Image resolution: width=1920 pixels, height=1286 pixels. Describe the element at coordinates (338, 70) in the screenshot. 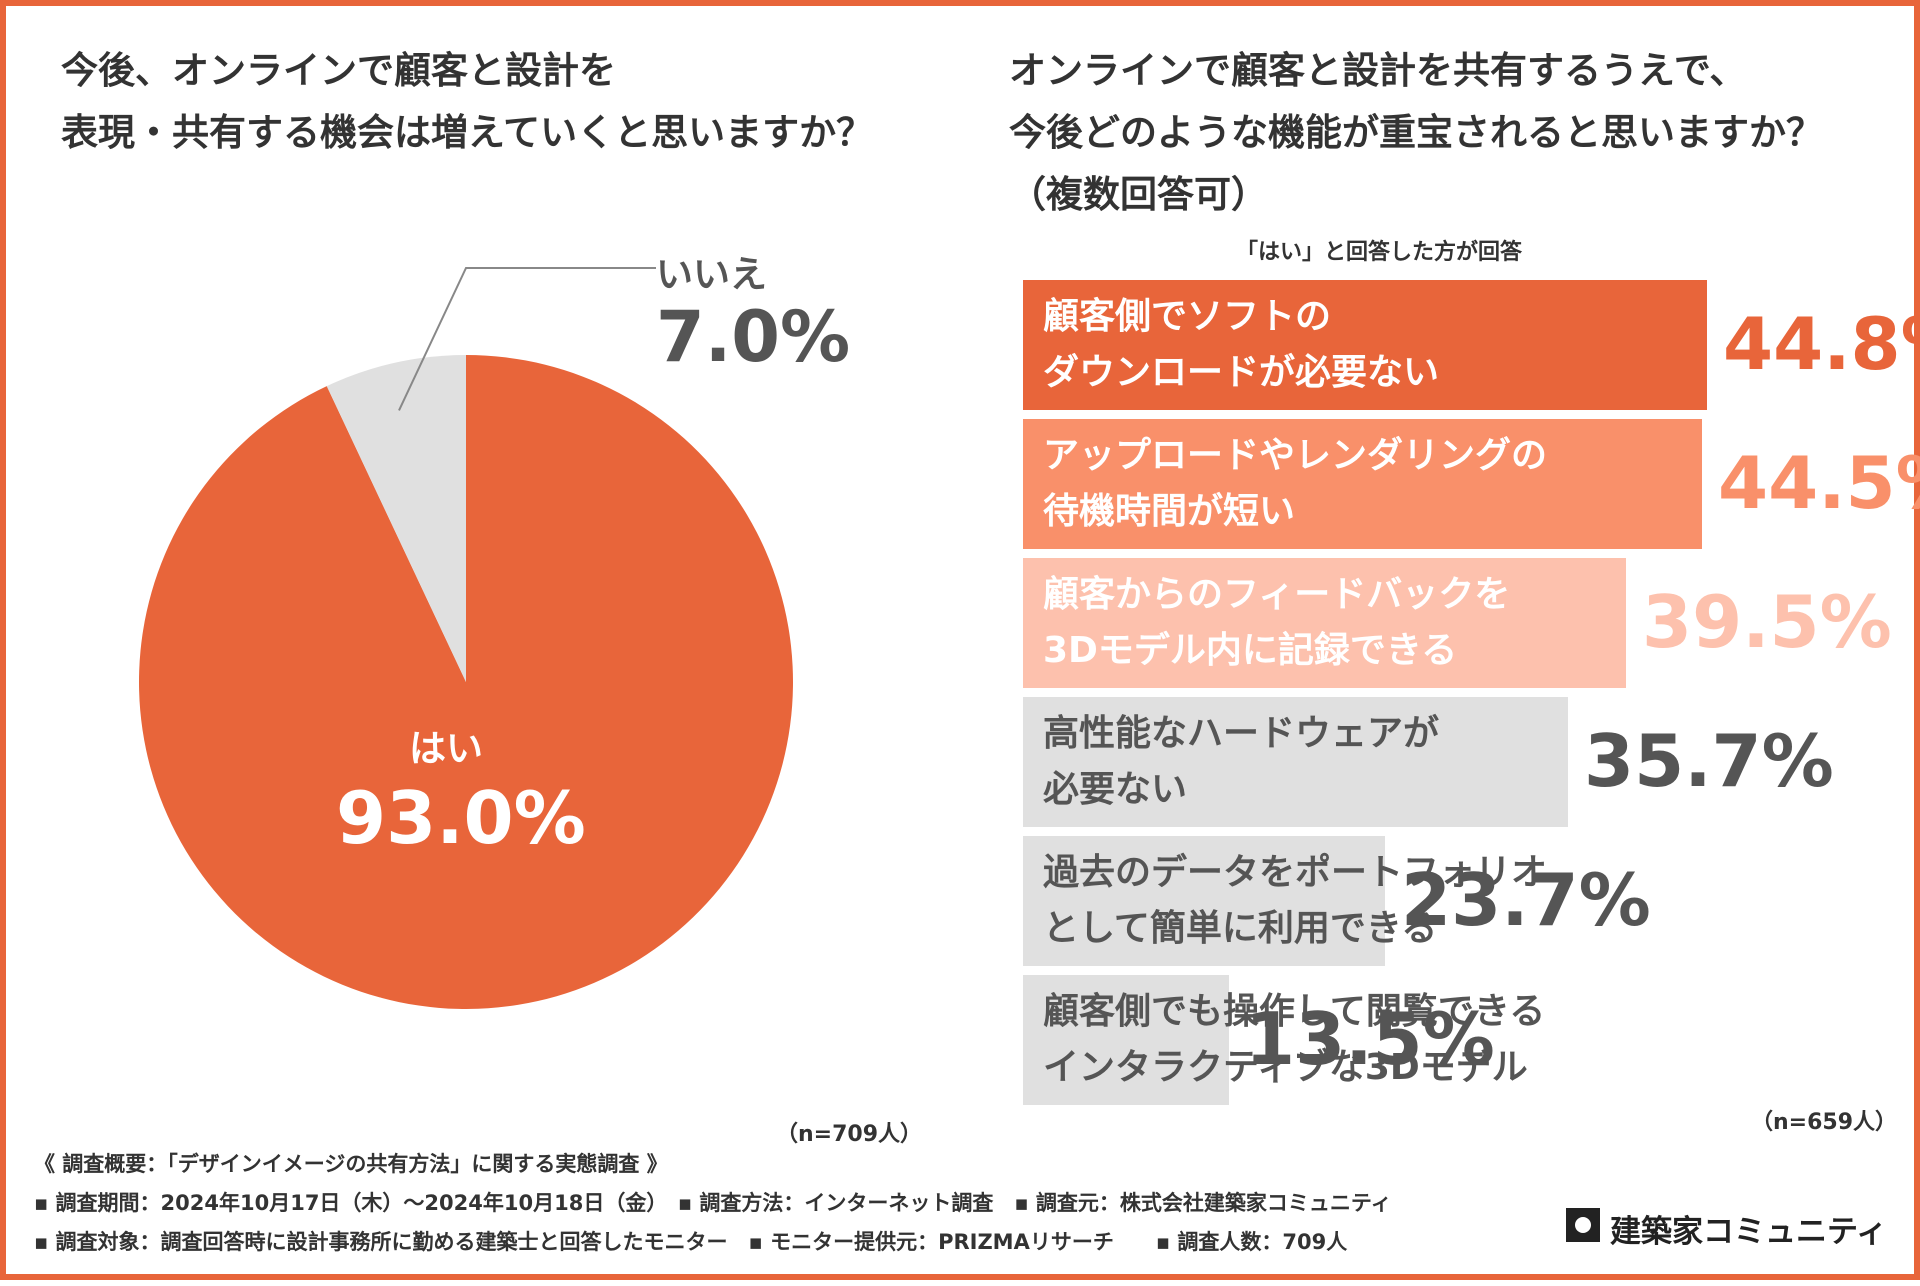

I see `left-title-line: 今後、オンラインで顧客と設計を` at that location.